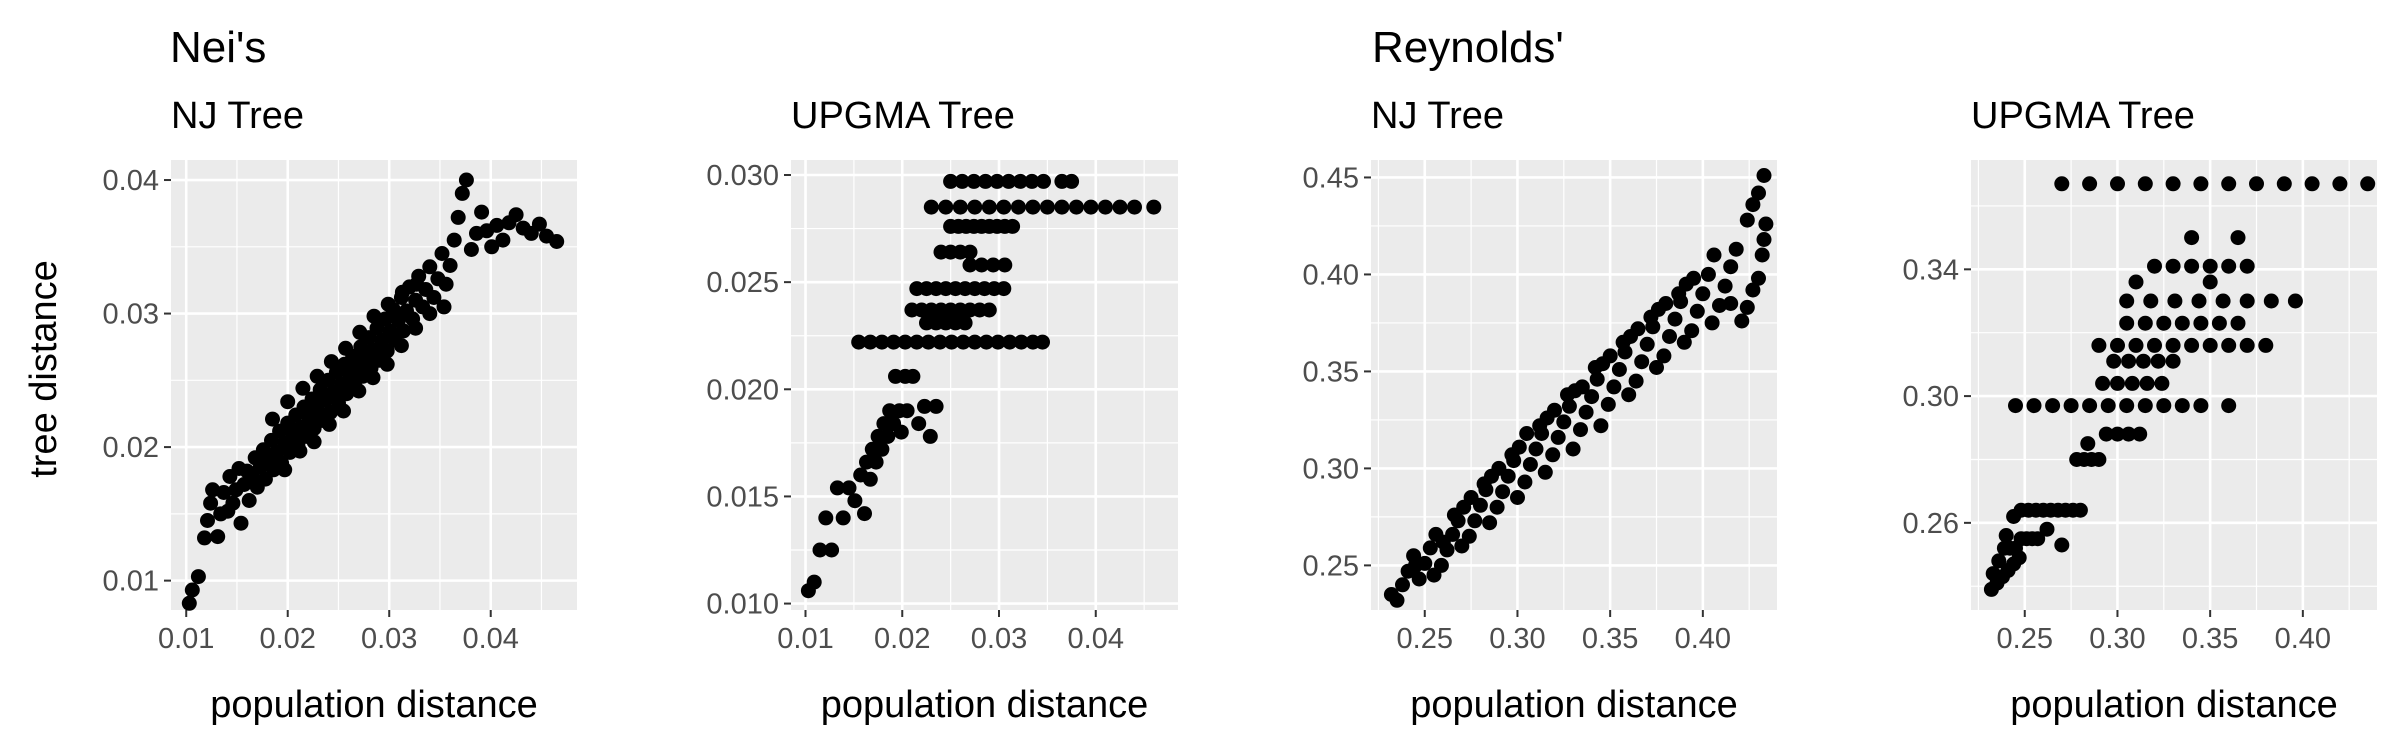 The width and height of the screenshot is (2400, 750). What do you see at coordinates (742, 605) in the screenshot?
I see `y-tick-label: 0.010` at bounding box center [742, 605].